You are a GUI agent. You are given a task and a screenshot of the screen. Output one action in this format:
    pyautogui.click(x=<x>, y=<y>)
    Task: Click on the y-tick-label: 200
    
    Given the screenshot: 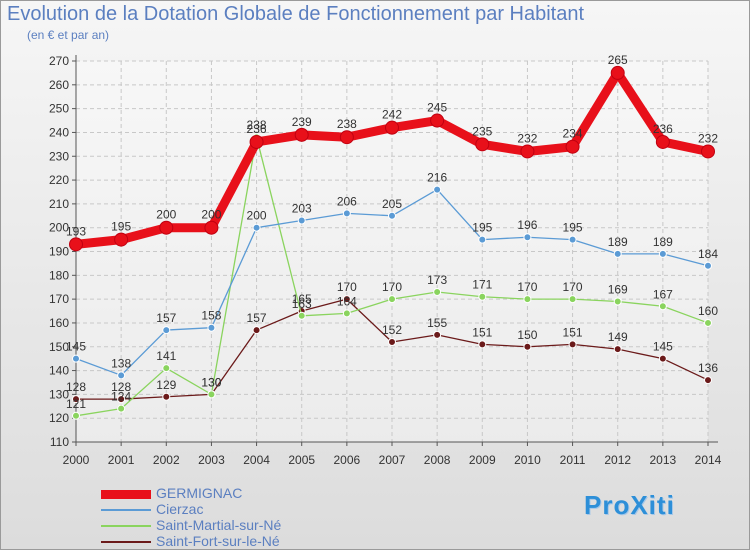 What is the action you would take?
    pyautogui.click(x=59, y=228)
    